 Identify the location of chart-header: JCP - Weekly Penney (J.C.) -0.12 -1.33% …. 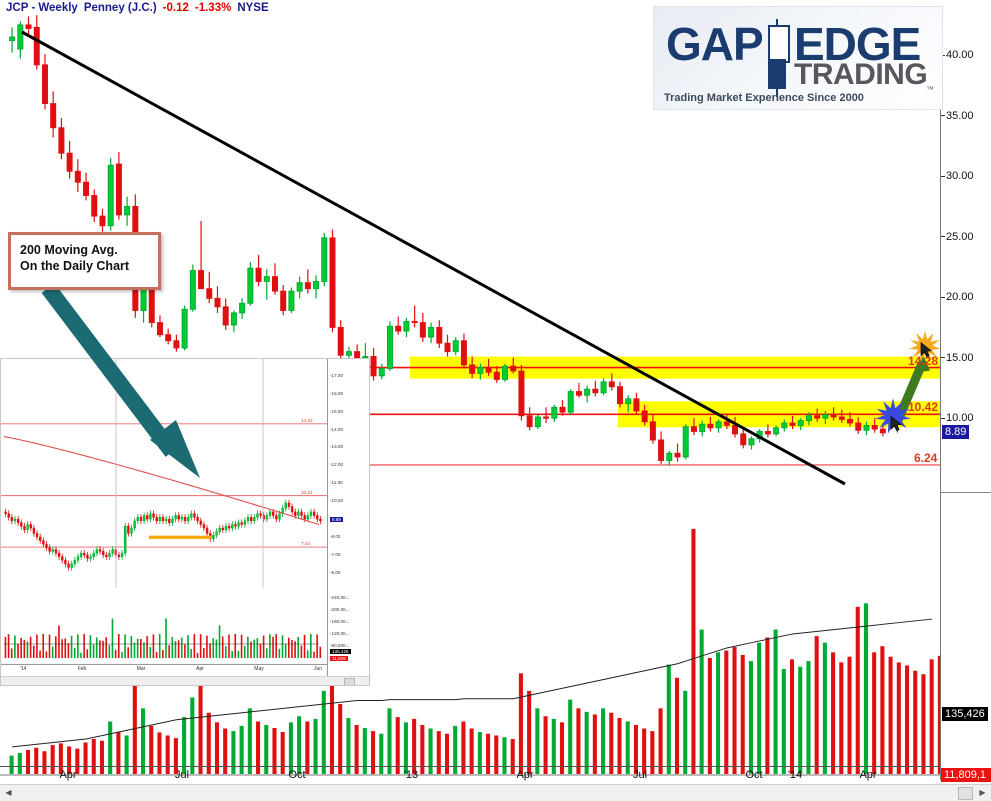
(137, 8).